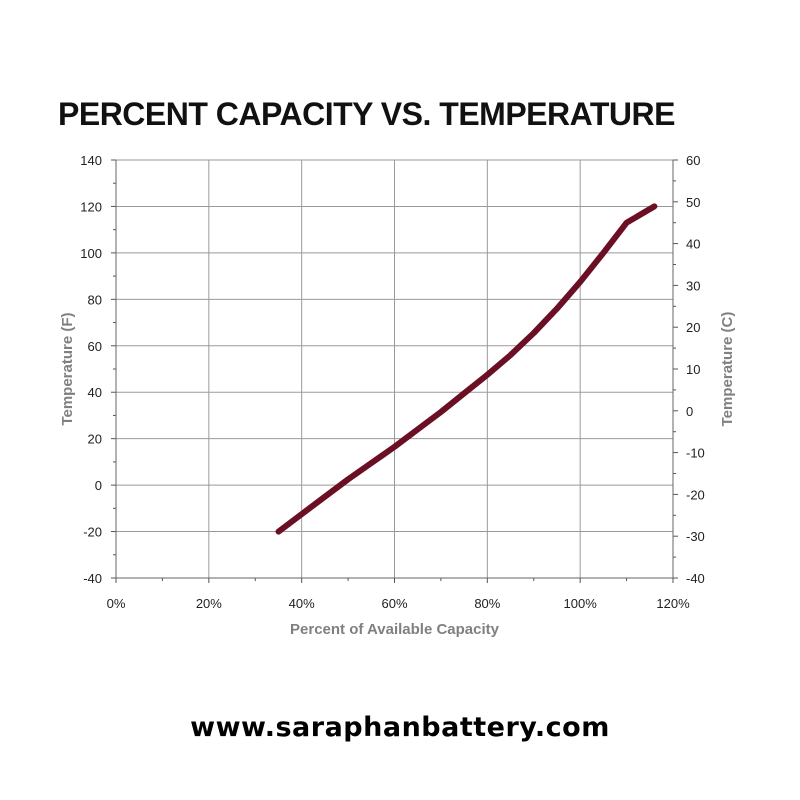 Image resolution: width=800 pixels, height=800 pixels. Describe the element at coordinates (395, 629) in the screenshot. I see `x-axis-title: Percent of Available Capacity` at that location.